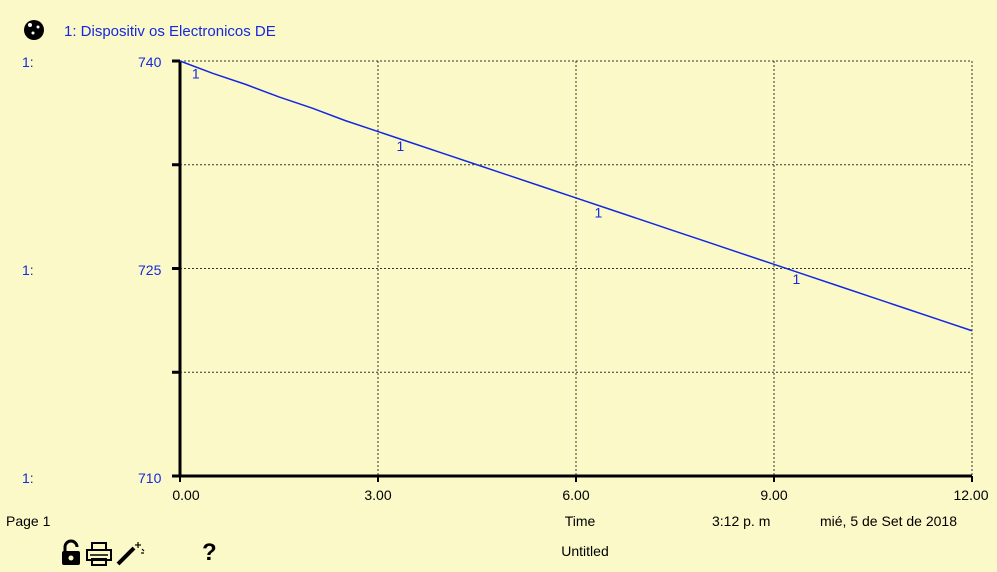 The height and width of the screenshot is (572, 997). I want to click on x-tick-label-9: 9.00, so click(774, 495).